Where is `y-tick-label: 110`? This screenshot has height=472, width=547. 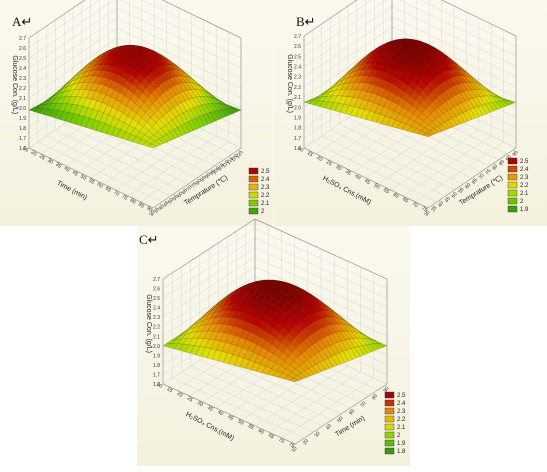
y-tick-label: 110 is located at coordinates (226, 164).